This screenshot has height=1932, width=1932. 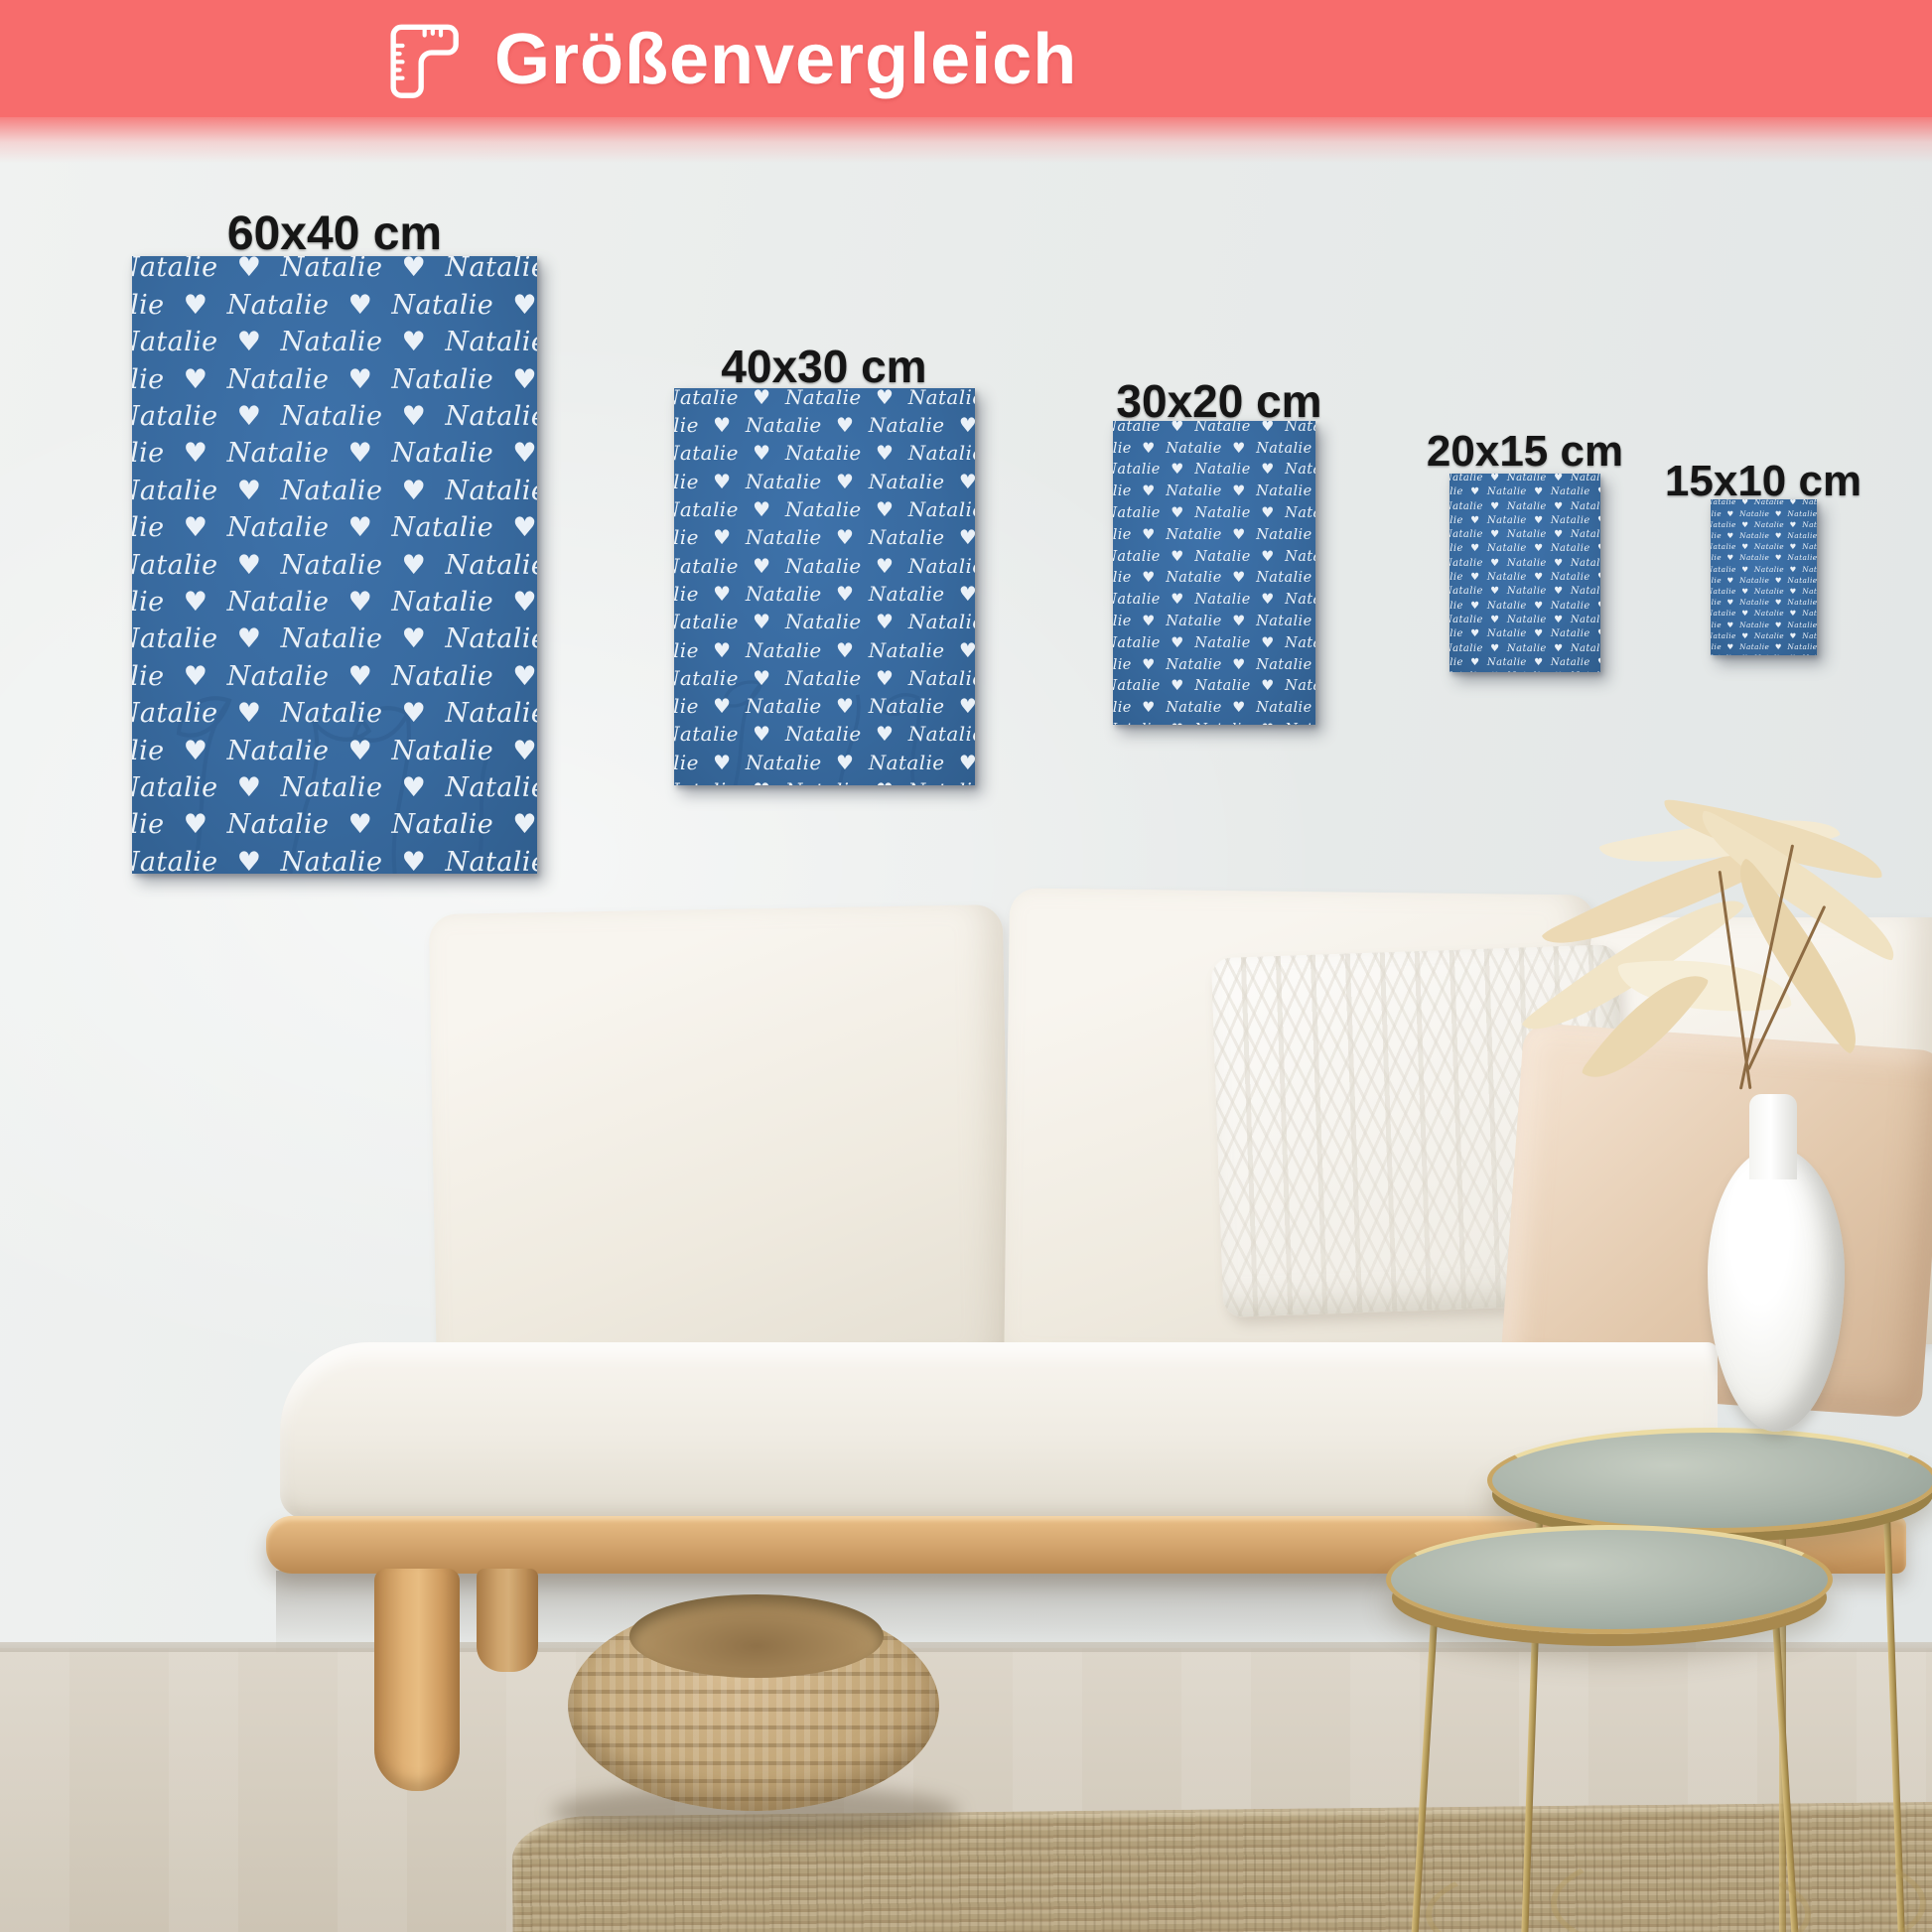 What do you see at coordinates (417, 1680) in the screenshot?
I see `sofa-leg-front` at bounding box center [417, 1680].